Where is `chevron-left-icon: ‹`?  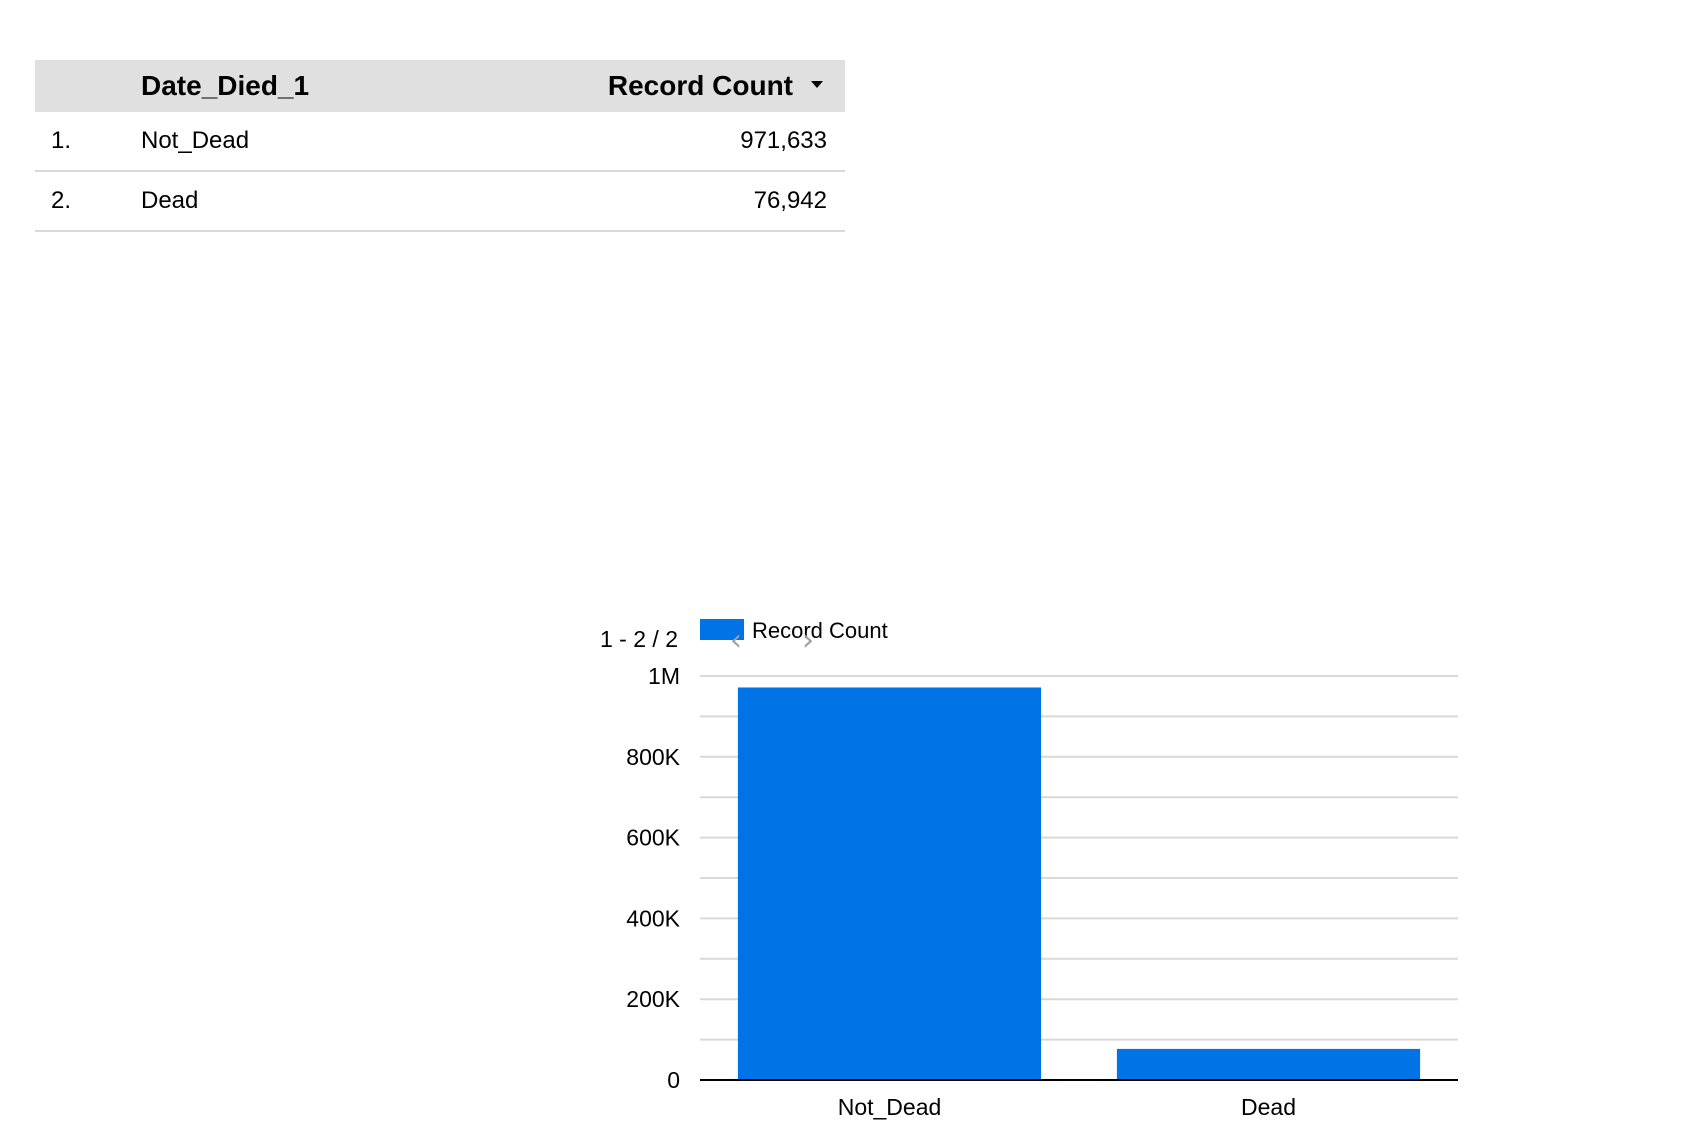
chevron-left-icon: ‹ is located at coordinates (736, 640).